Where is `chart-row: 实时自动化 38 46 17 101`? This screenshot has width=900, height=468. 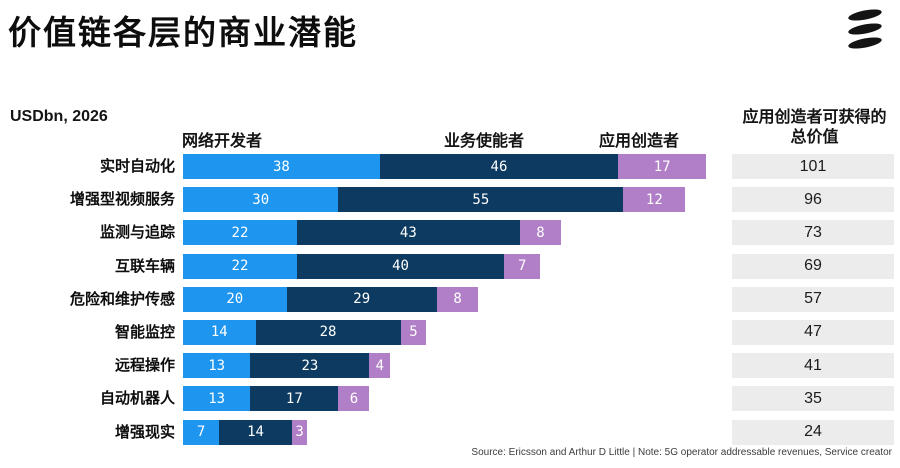 chart-row: 实时自动化 38 46 17 101 is located at coordinates (450, 166).